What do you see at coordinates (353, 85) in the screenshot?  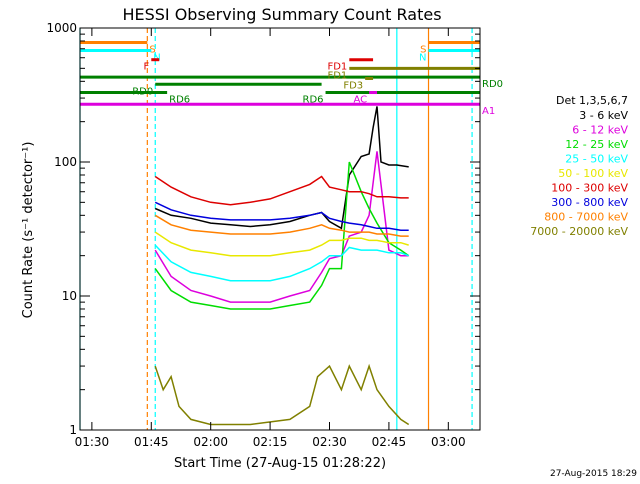 I see `flag-label: FD3` at bounding box center [353, 85].